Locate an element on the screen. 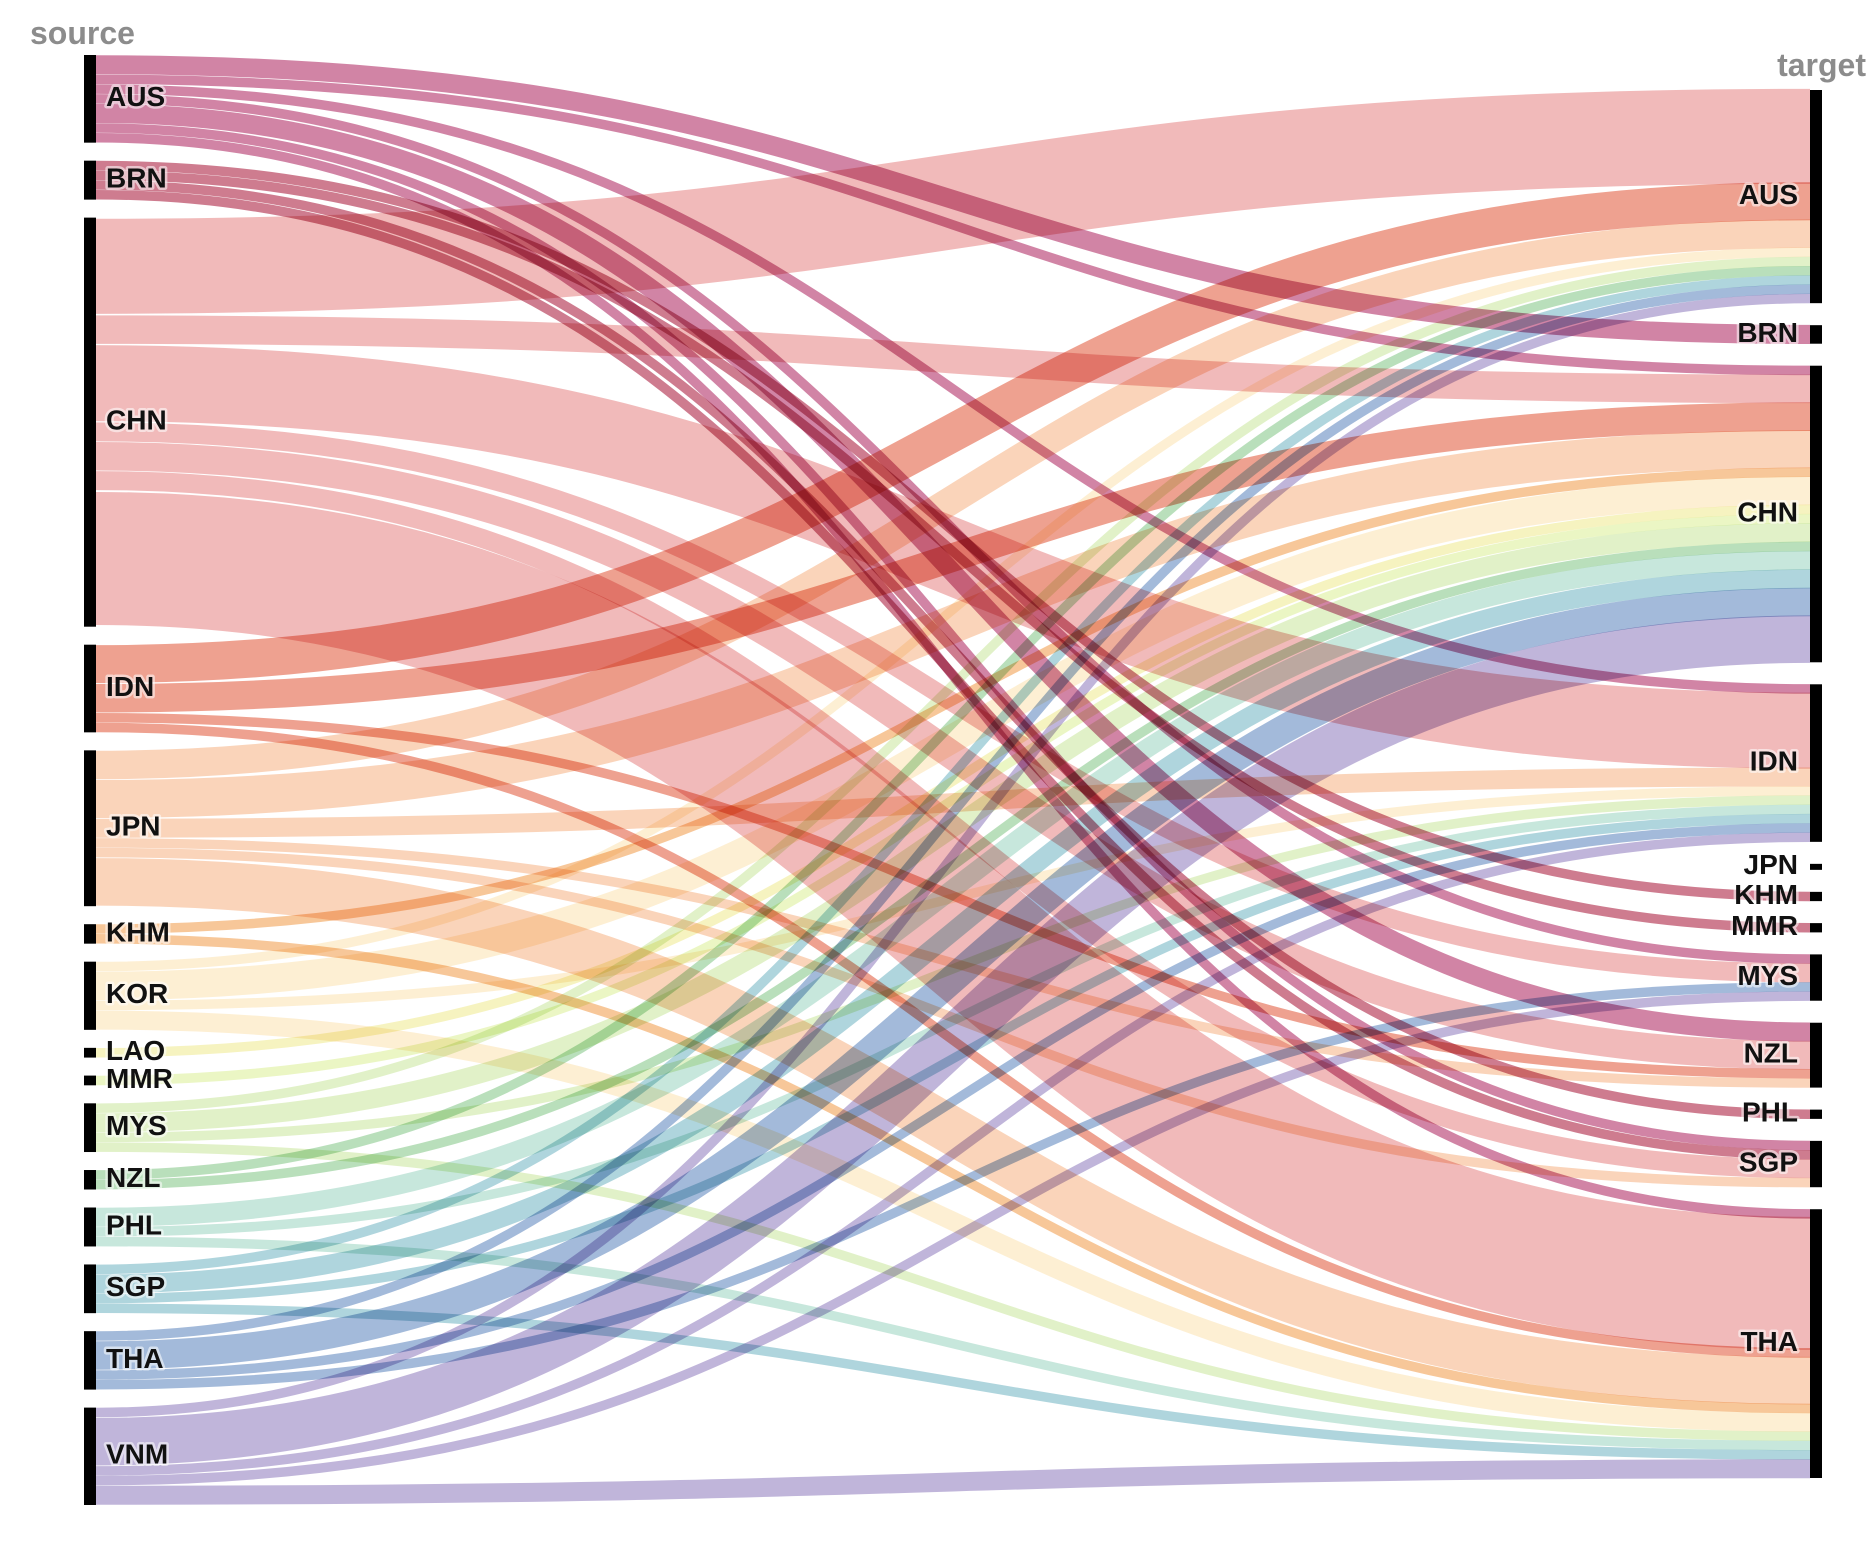  target-node-label-halo-brn: BRN is located at coordinates (1767, 332).